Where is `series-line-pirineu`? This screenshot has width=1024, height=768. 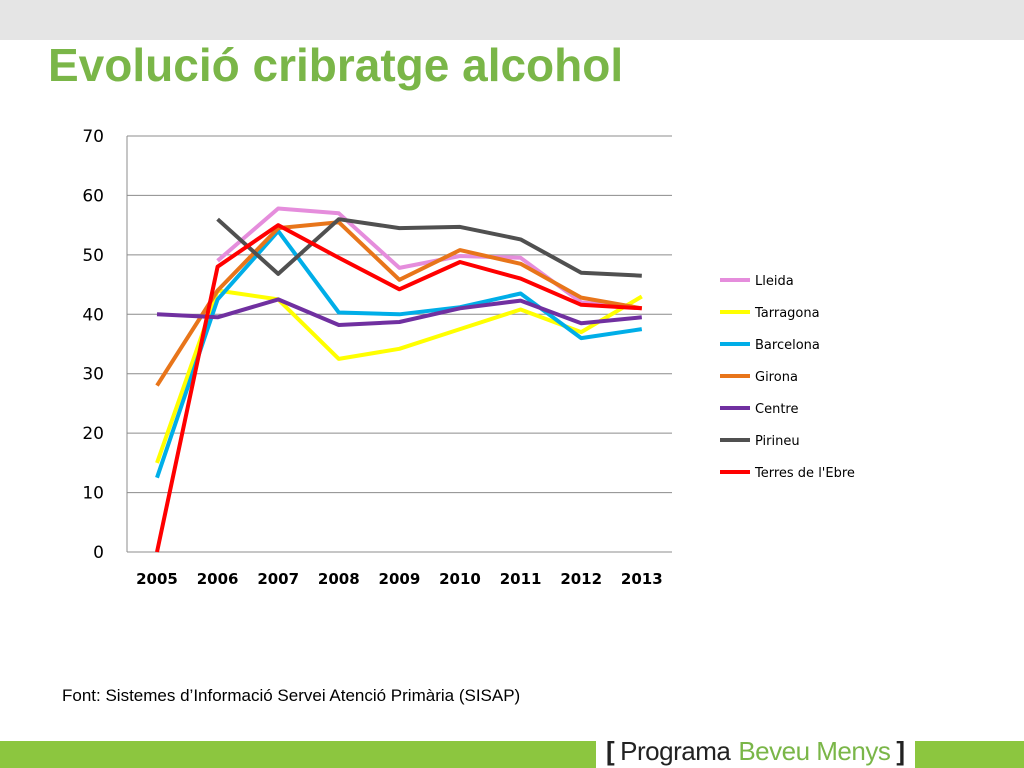 series-line-pirineu is located at coordinates (429, 247).